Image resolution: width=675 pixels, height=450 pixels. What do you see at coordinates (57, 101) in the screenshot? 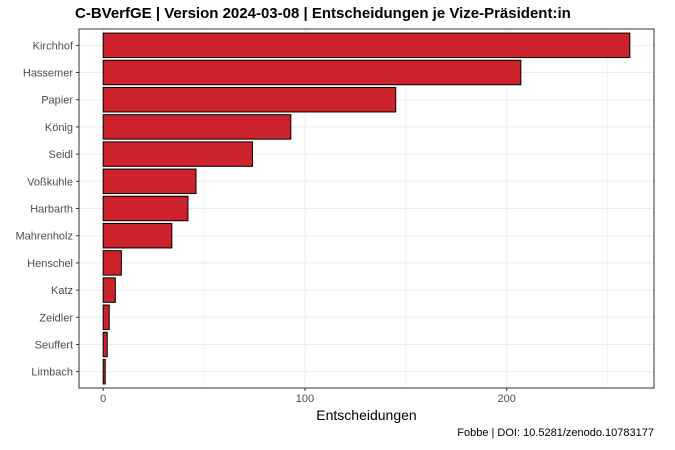
I see `y-tick-label: Papier` at bounding box center [57, 101].